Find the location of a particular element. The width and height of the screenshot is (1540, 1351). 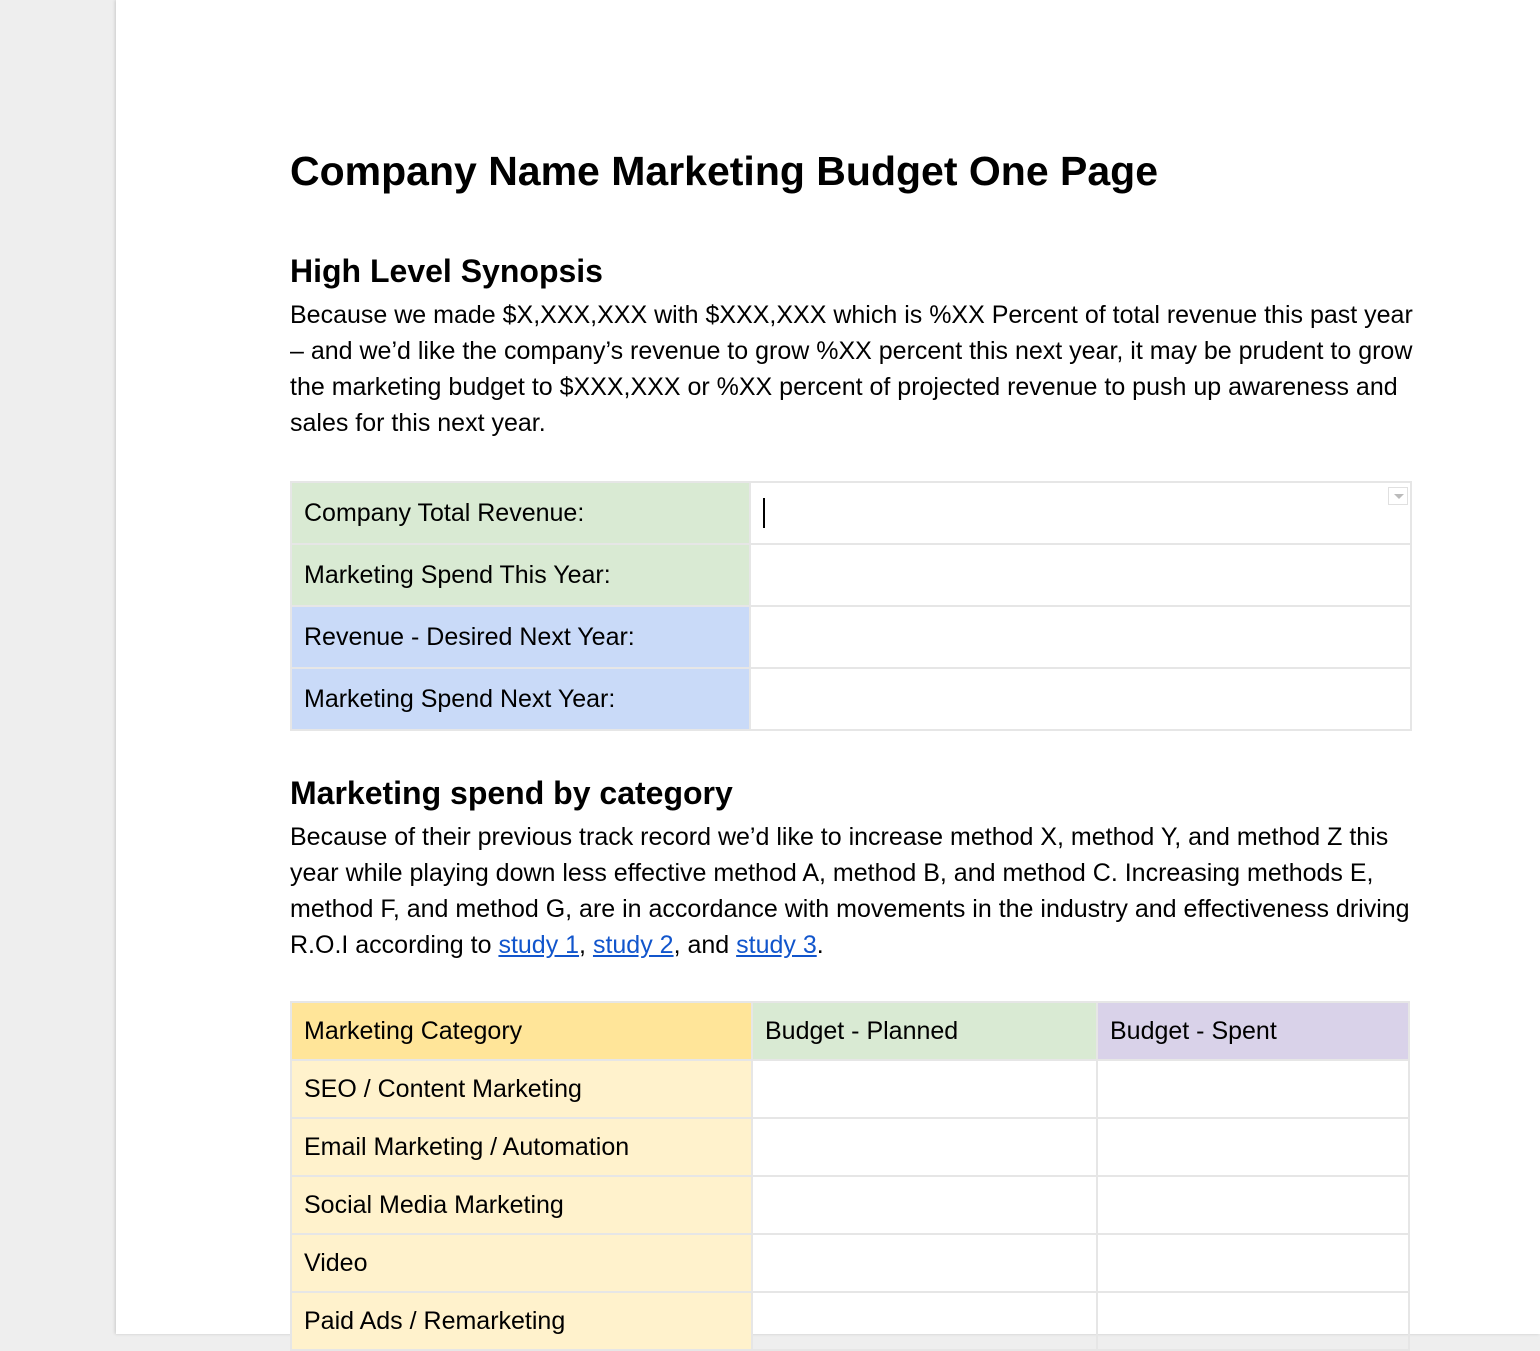

revenue-value-cell is located at coordinates (1080, 513).